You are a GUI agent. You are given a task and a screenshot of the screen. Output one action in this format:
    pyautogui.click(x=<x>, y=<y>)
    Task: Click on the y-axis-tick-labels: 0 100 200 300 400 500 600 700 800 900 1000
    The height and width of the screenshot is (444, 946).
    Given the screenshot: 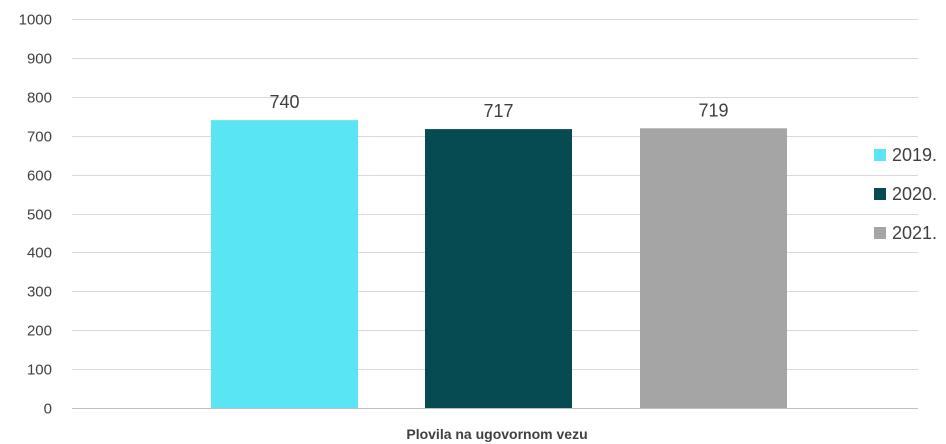 What is the action you would take?
    pyautogui.click(x=35, y=215)
    